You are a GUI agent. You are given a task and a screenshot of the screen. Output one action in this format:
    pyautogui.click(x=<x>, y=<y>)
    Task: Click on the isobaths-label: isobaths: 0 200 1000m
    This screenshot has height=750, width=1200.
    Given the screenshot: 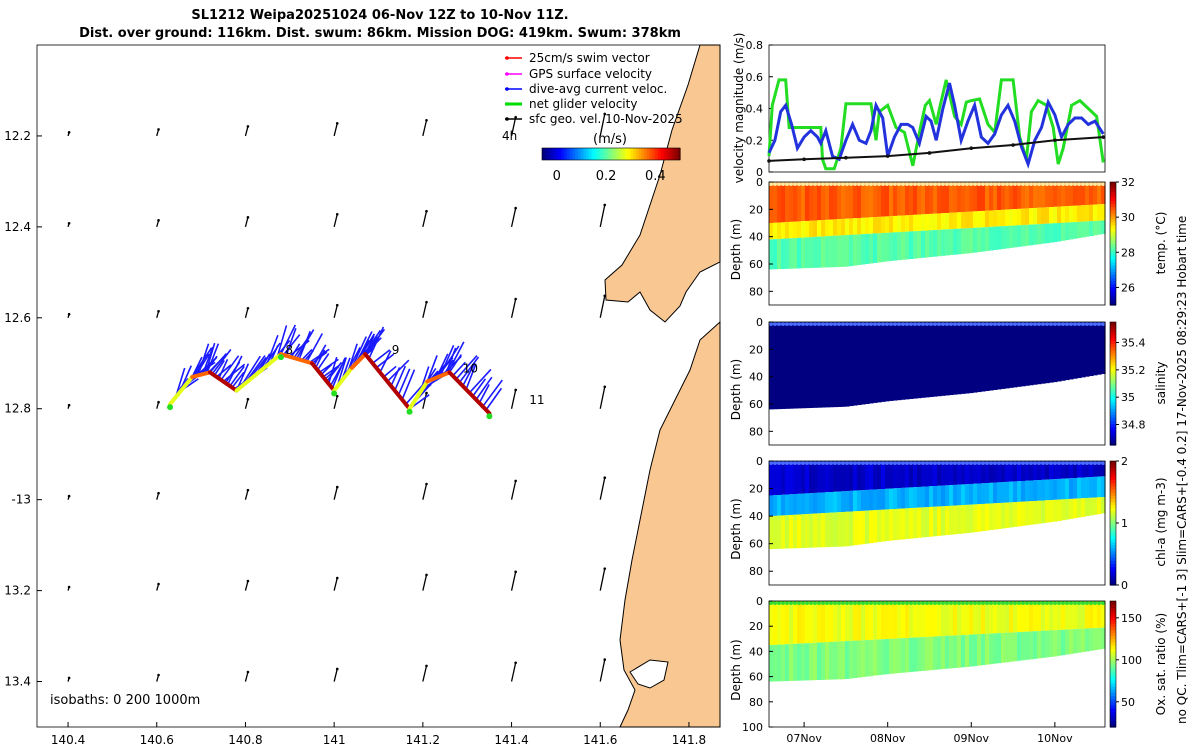 What is the action you would take?
    pyautogui.click(x=125, y=700)
    